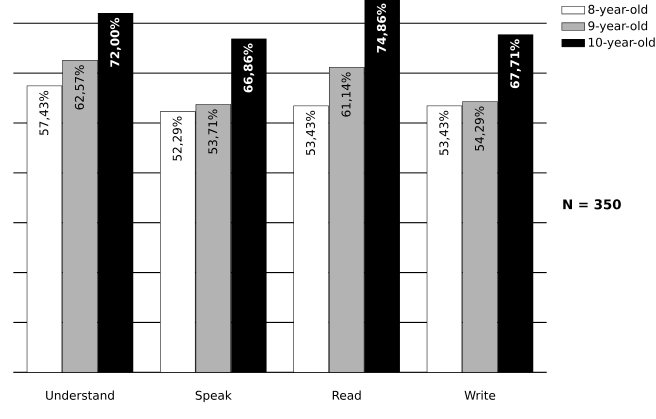 This screenshot has width=656, height=419. What do you see at coordinates (618, 10) in the screenshot?
I see `legend-label: 8-year-old` at bounding box center [618, 10].